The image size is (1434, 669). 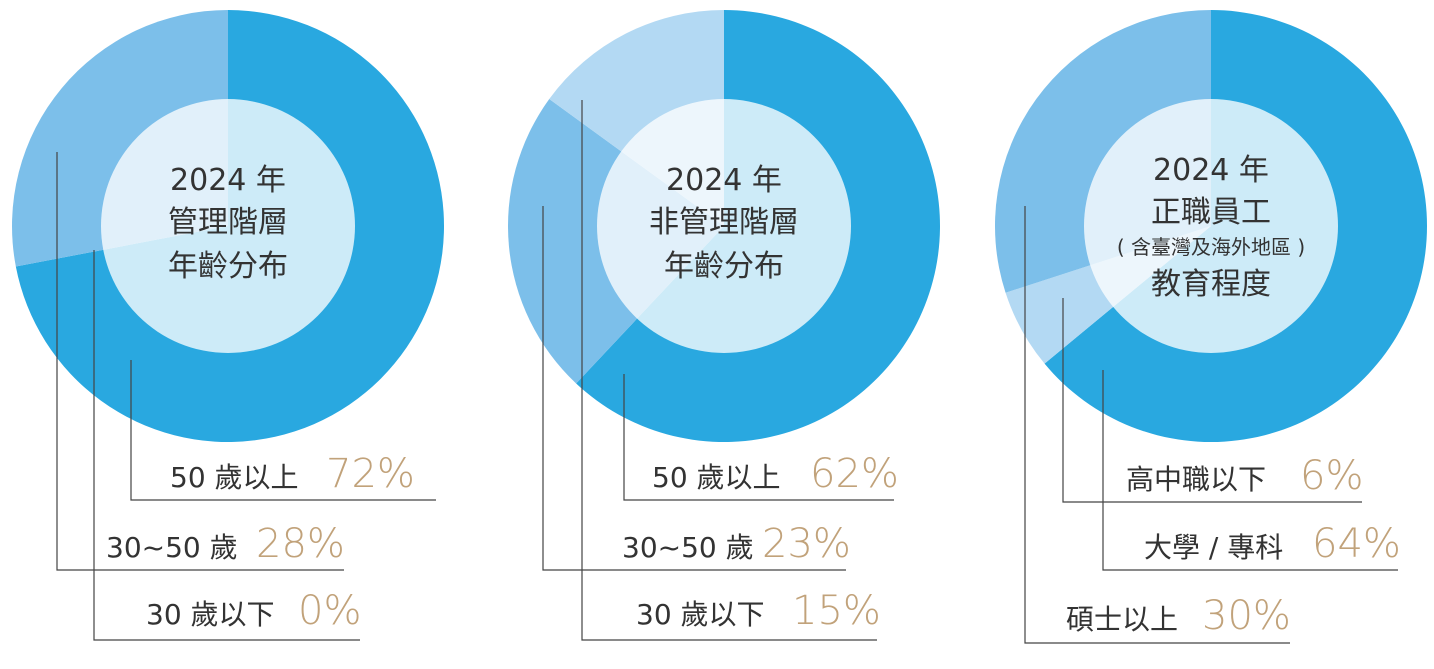 I want to click on slice-label: 大學 / 專科, so click(x=1213, y=547).